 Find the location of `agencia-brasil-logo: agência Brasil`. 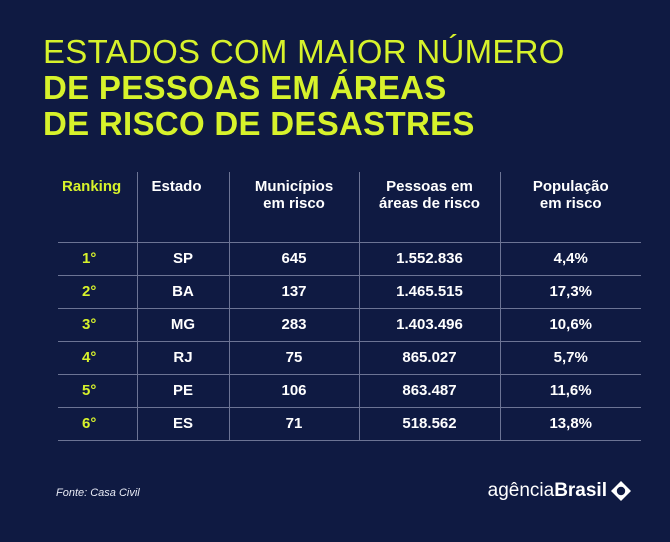

agencia-brasil-logo: agência Brasil is located at coordinates (560, 491).